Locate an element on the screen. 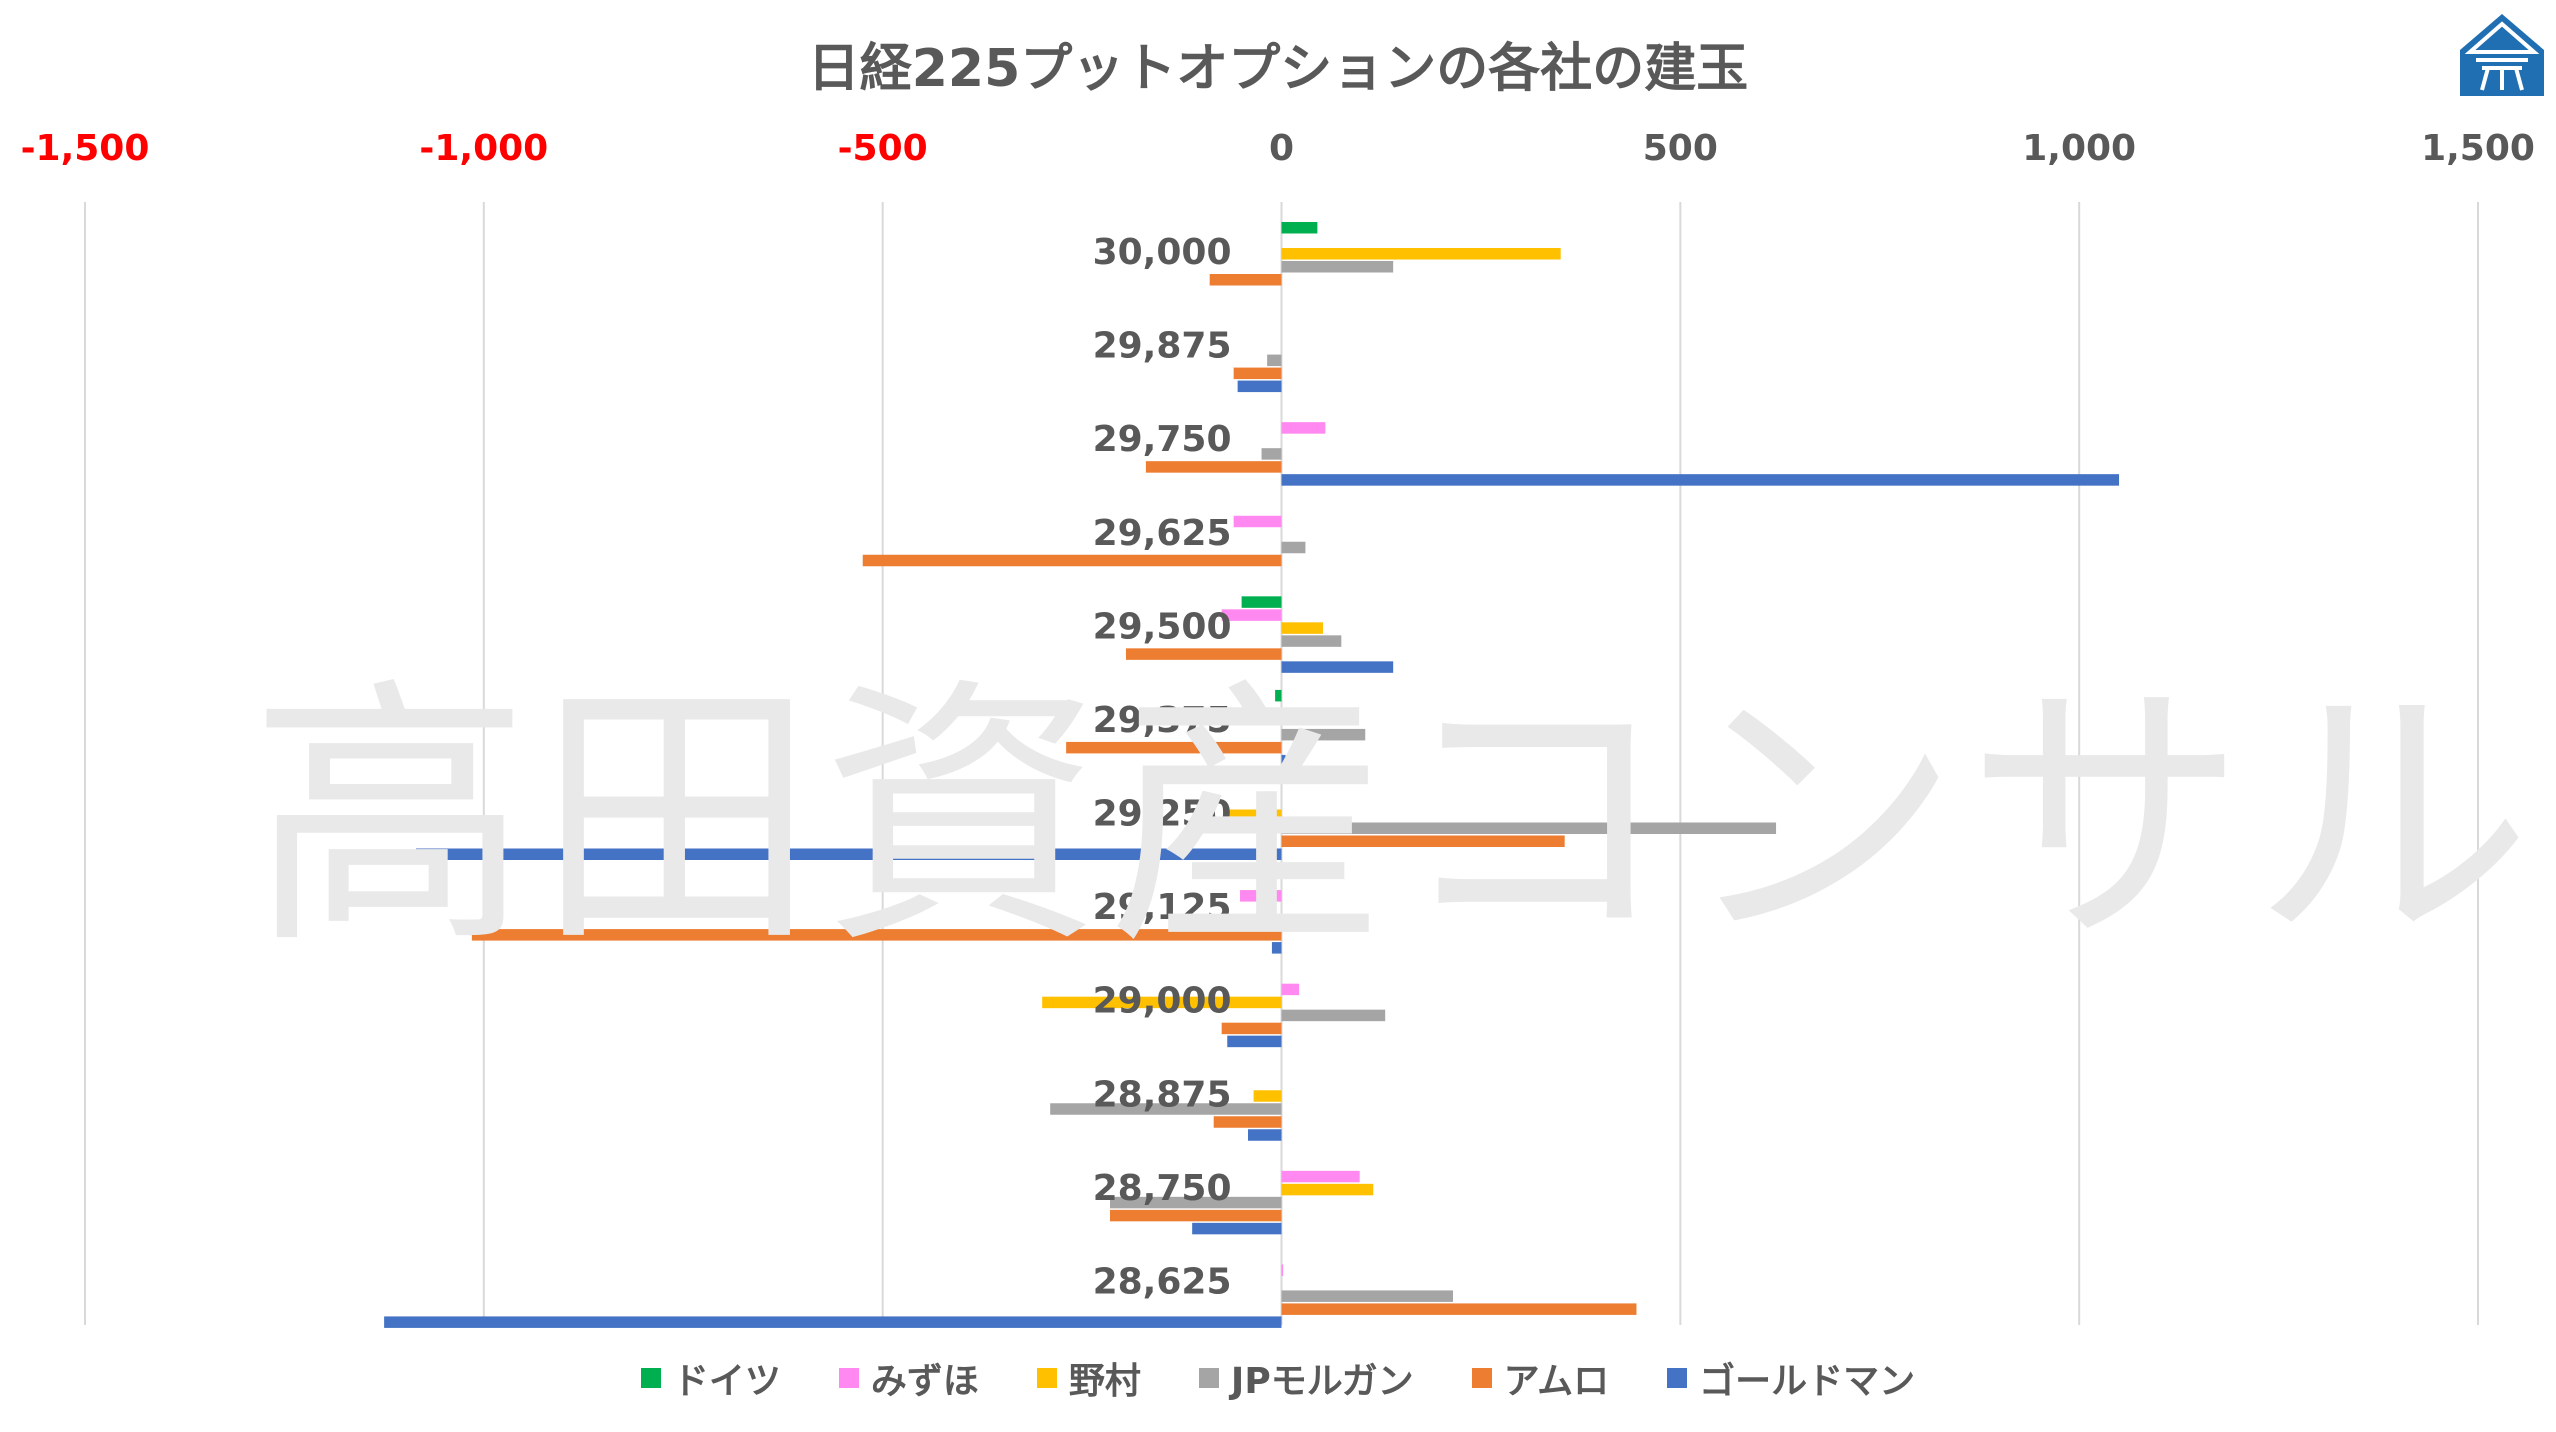  category-label: 28,625 is located at coordinates (1162, 1281).